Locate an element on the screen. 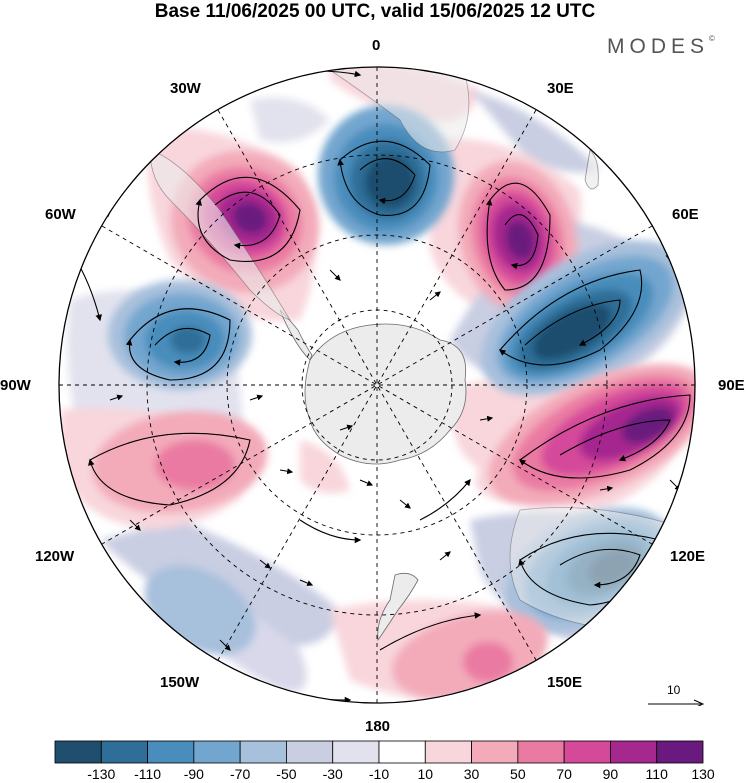  lon-label-30w: 30W is located at coordinates (185, 88).